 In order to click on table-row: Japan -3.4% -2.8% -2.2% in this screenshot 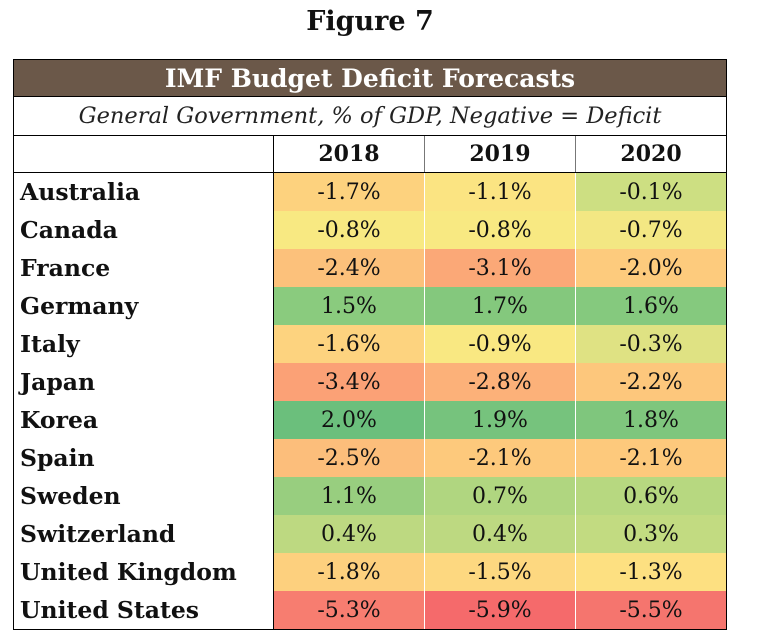, I will do `click(370, 382)`.